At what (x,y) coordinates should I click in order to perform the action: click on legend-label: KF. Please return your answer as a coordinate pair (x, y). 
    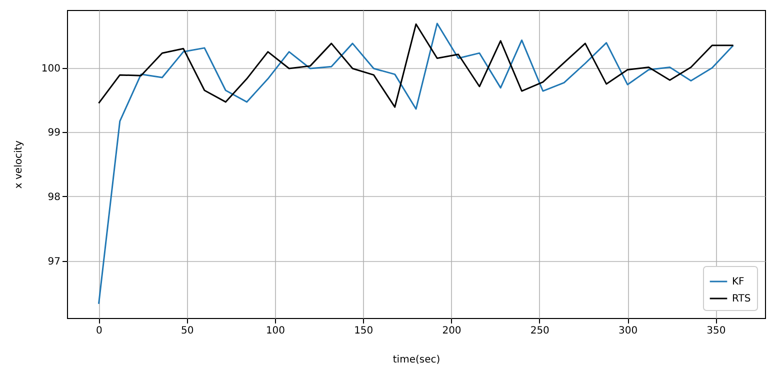
    Looking at the image, I should click on (738, 282).